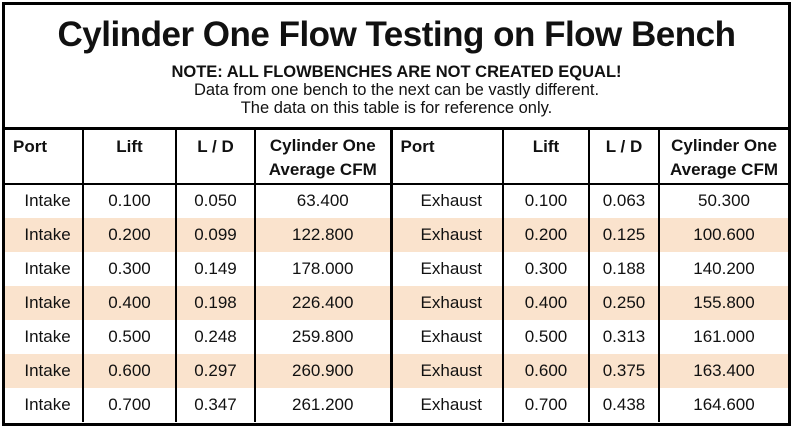 The height and width of the screenshot is (433, 800). Describe the element at coordinates (216, 156) in the screenshot. I see `column-header-intake-ld: L / D` at that location.